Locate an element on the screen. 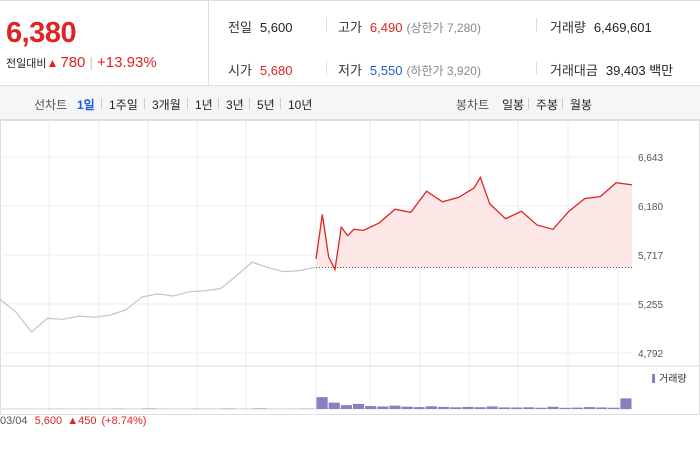 The height and width of the screenshot is (450, 700). tab-3months: 3개월 is located at coordinates (166, 105).